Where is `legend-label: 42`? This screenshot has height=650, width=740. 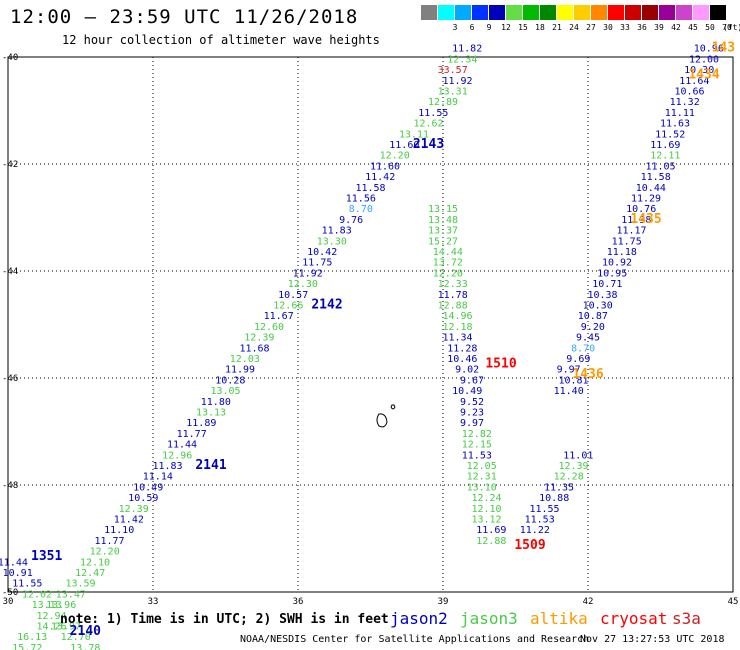
legend-label: 42 is located at coordinates (676, 27).